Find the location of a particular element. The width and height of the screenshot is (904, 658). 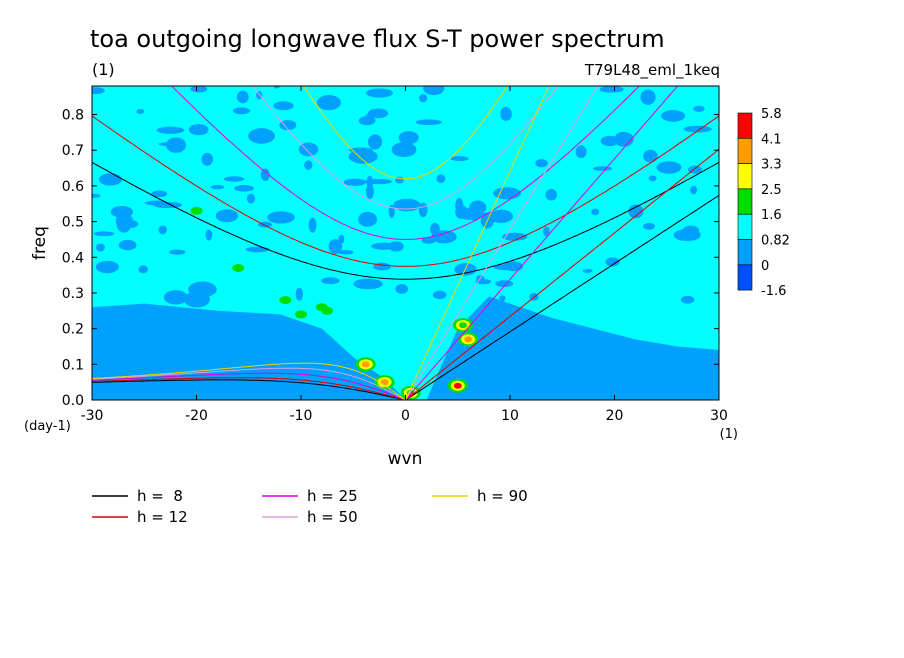

y-tick-label: 0.1 is located at coordinates (73, 365).